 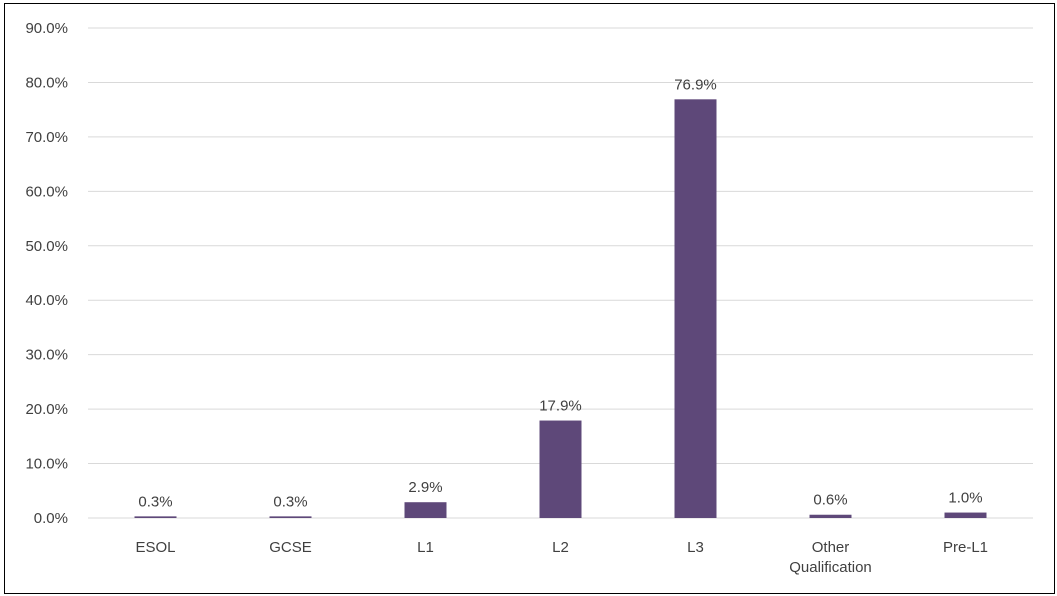 I want to click on data-label: 0.6%, so click(x=830, y=500).